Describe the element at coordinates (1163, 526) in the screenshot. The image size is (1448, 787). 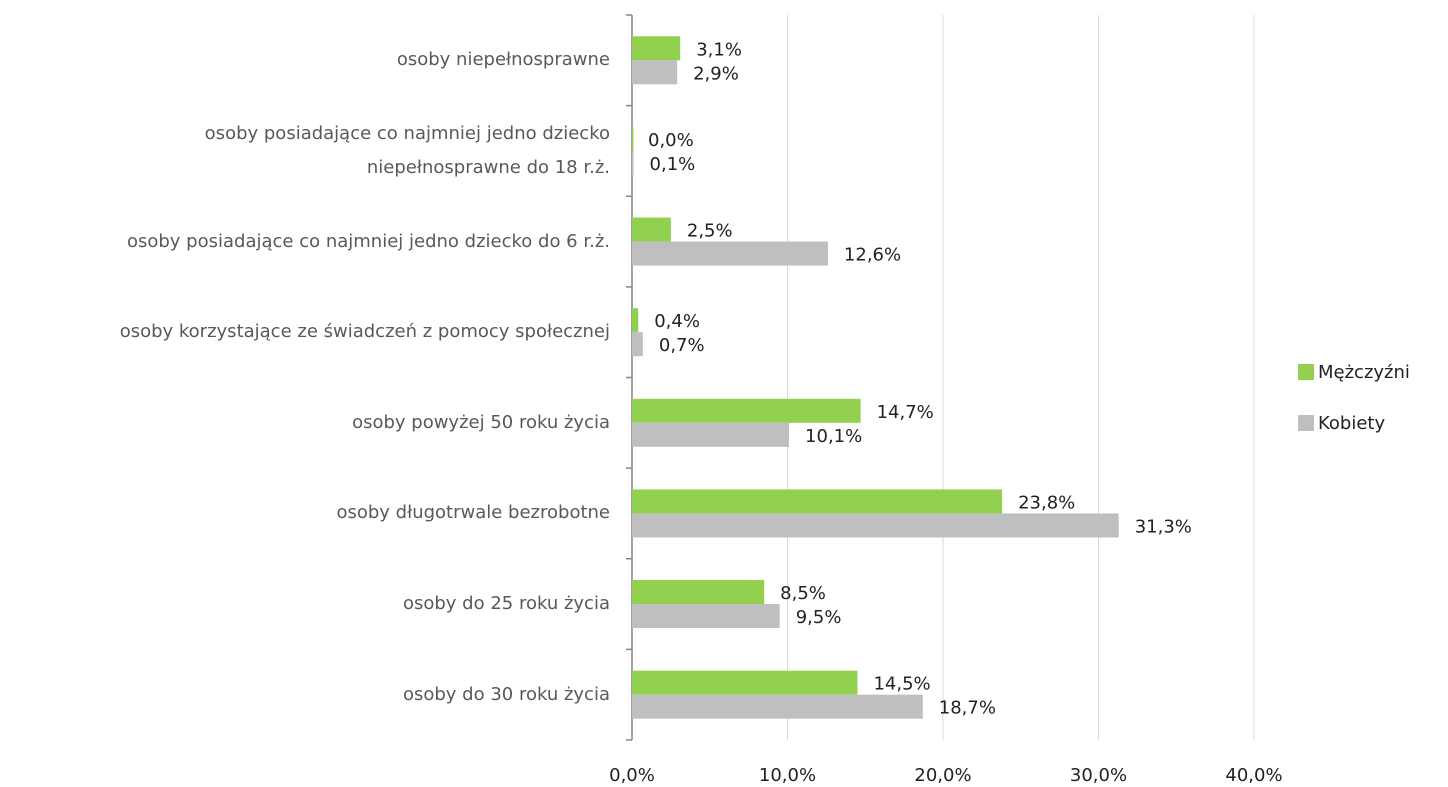
I see `data-label: 31,3%` at that location.